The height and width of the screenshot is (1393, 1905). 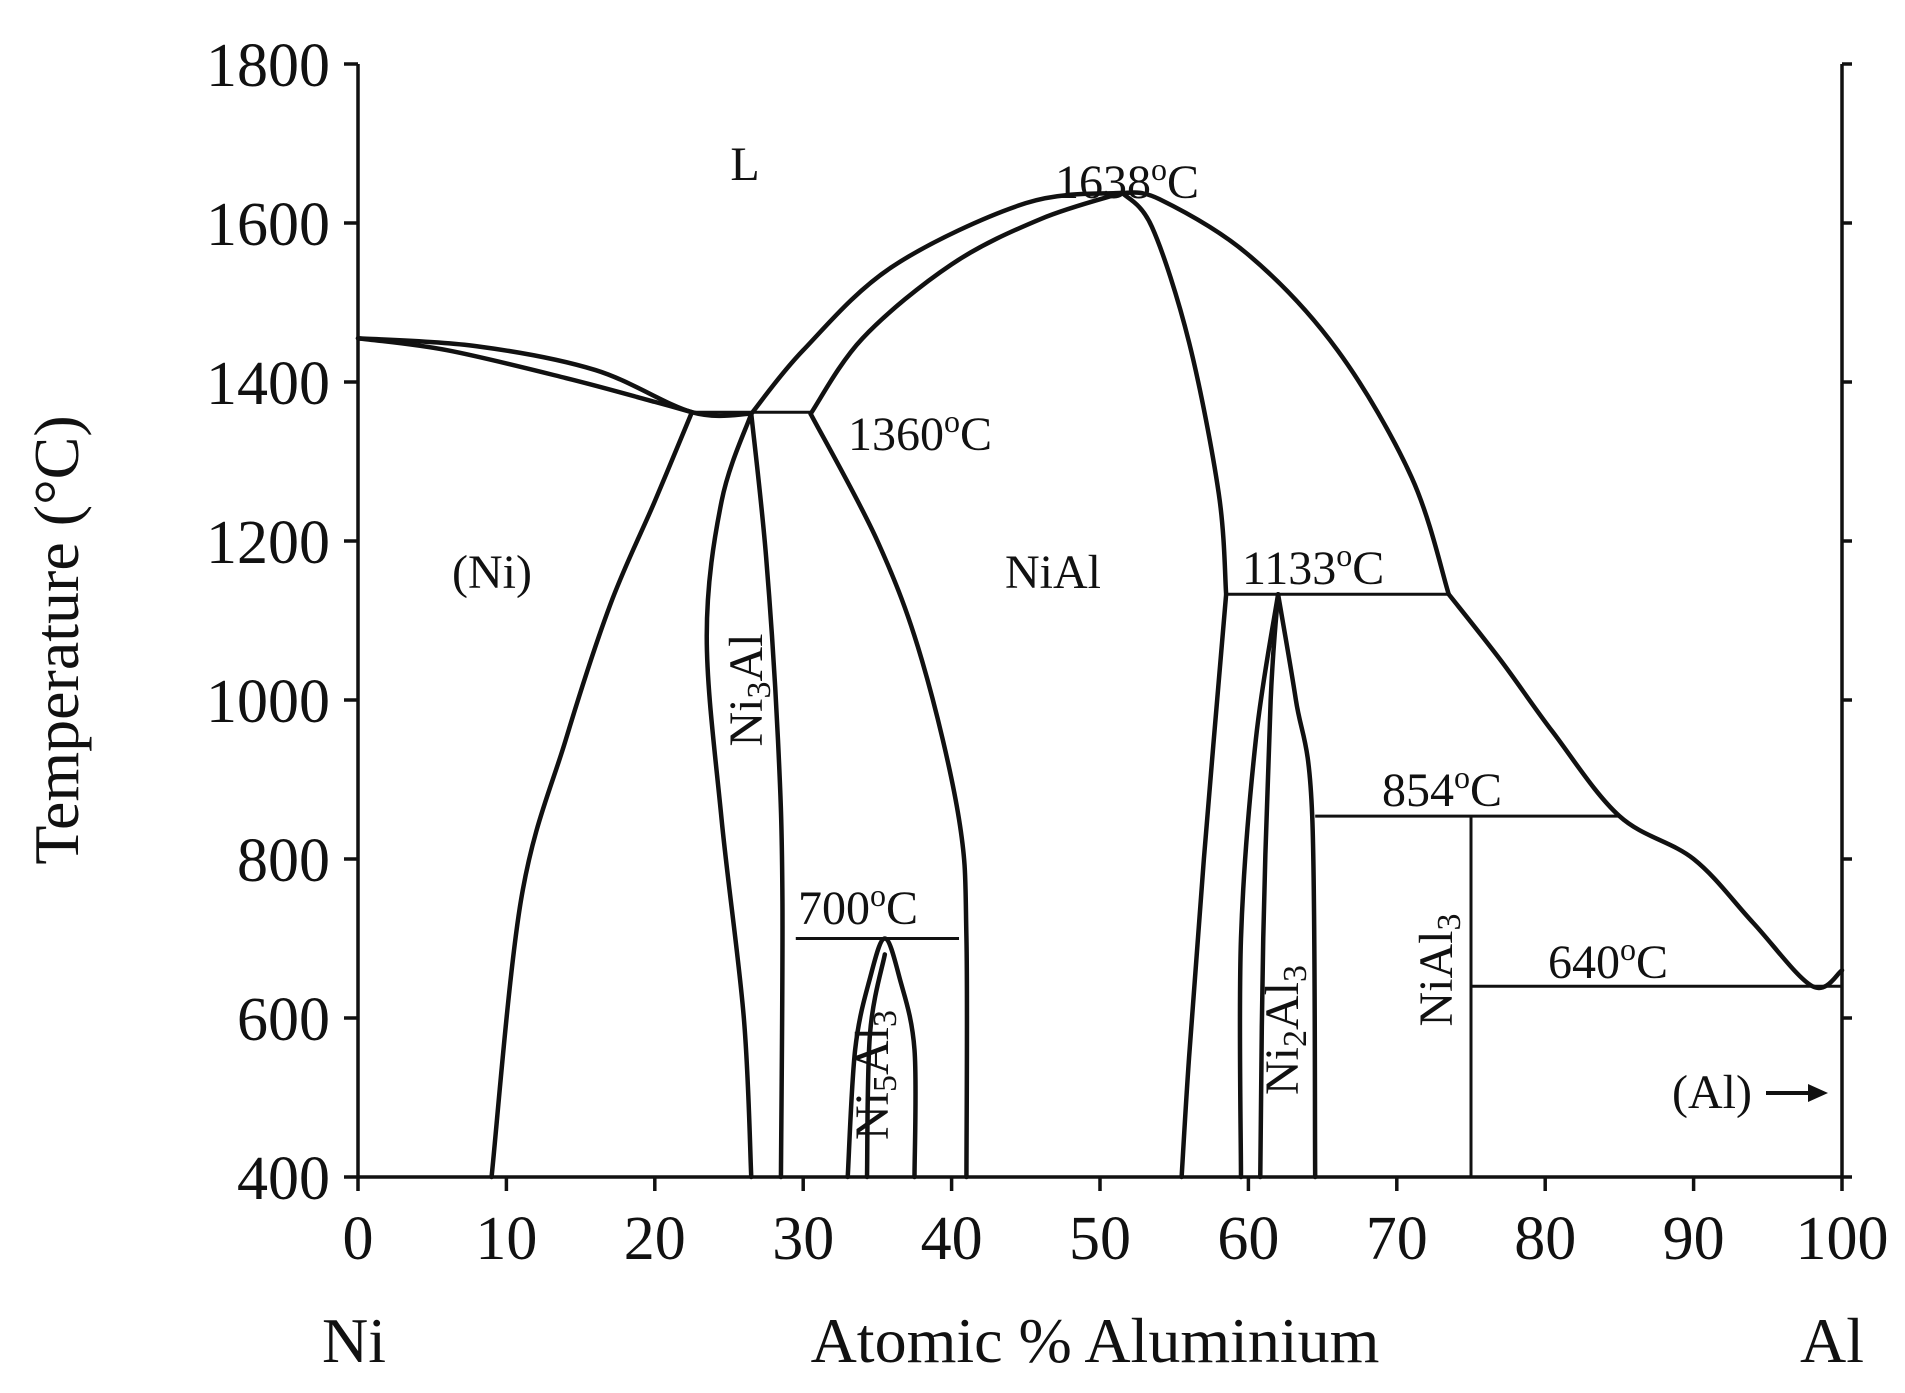 I want to click on region-label-ni: (Ni), so click(x=492, y=572).